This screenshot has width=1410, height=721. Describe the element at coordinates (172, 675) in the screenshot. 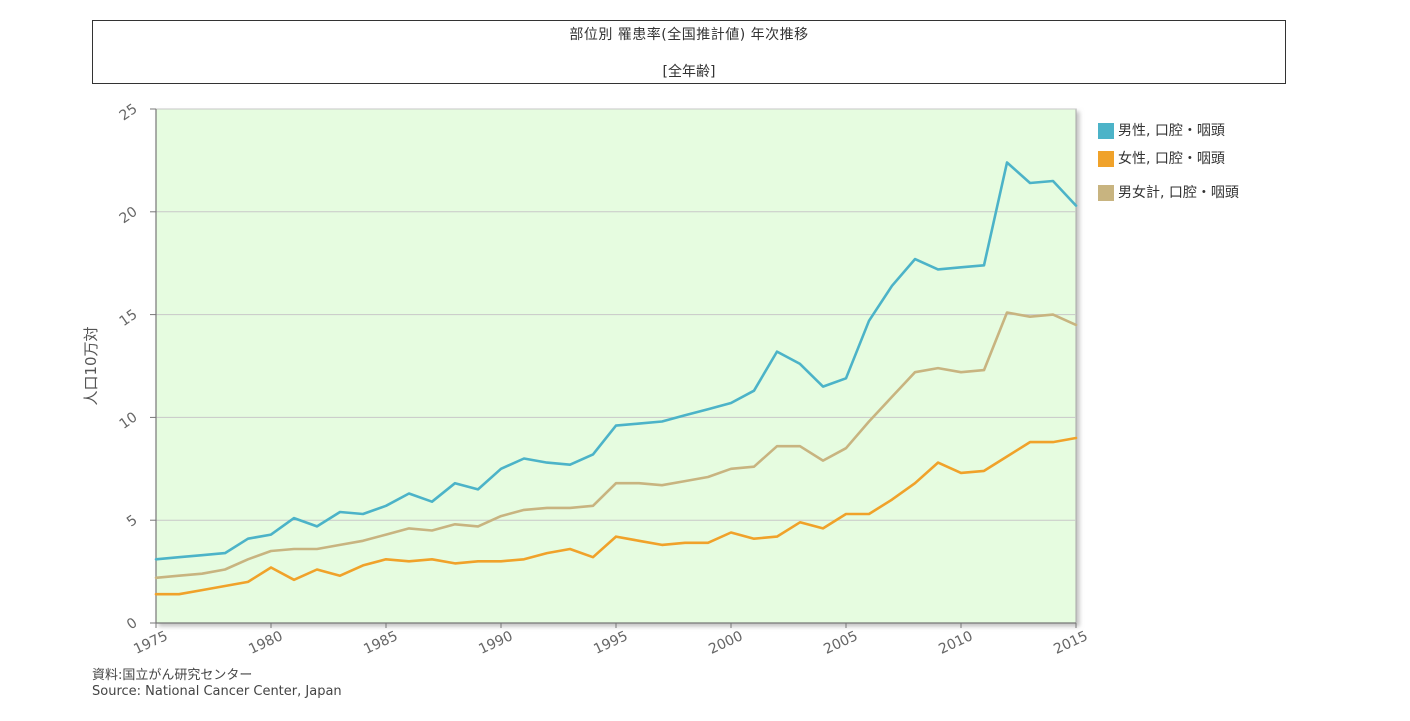

I see `source-line-ja: 資料:国立がん研究センター` at that location.